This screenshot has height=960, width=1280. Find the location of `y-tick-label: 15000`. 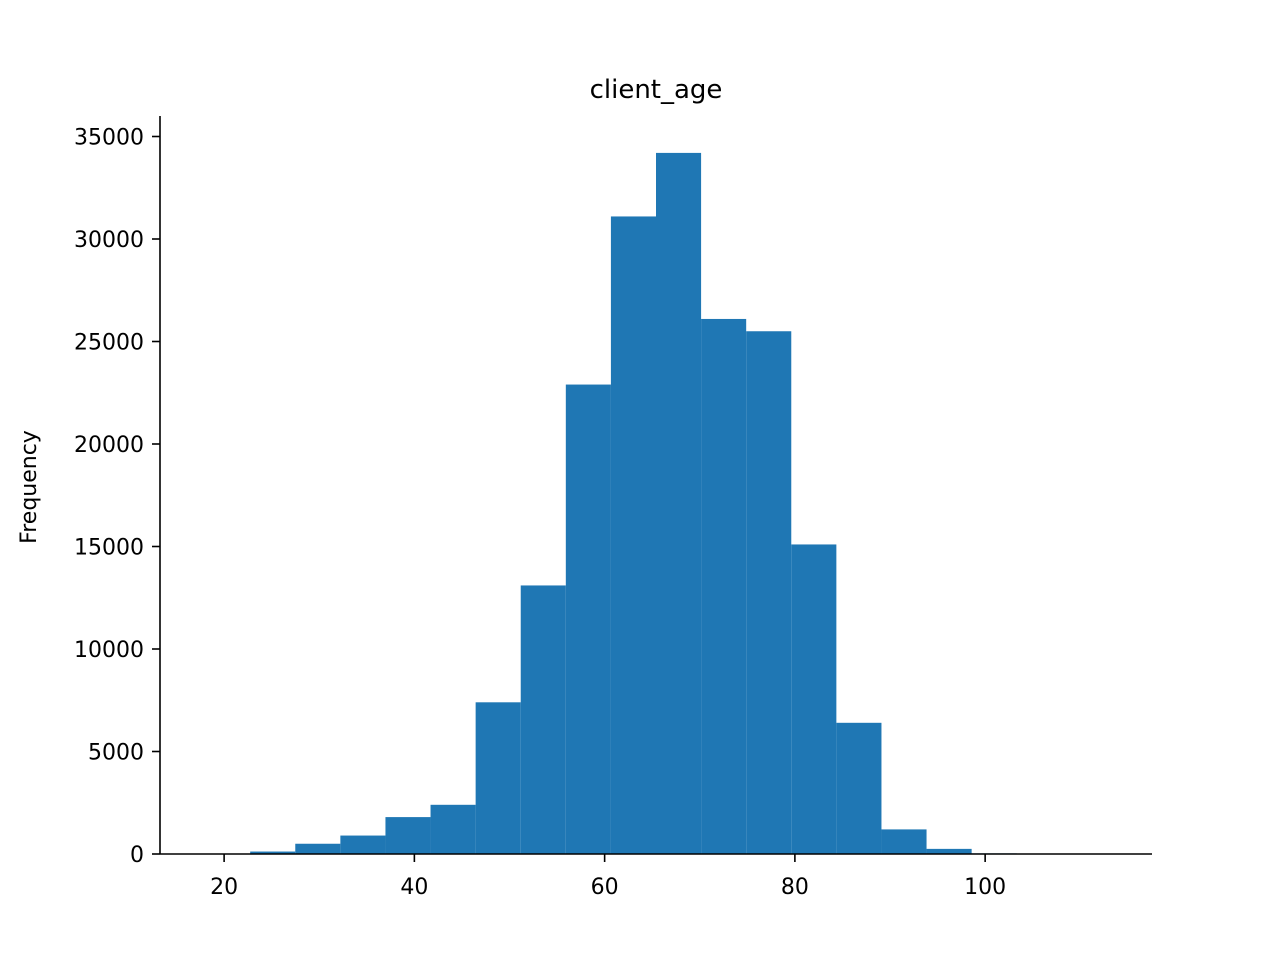

y-tick-label: 15000 is located at coordinates (109, 548).